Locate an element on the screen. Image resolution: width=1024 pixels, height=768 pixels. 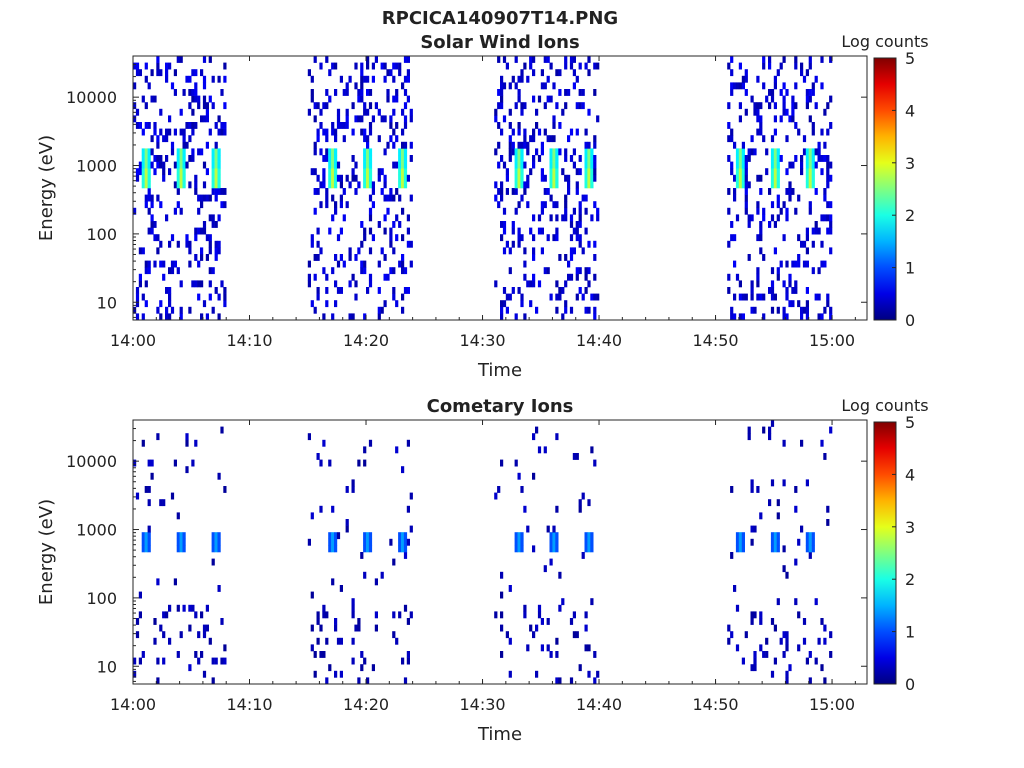
colorbar-tick-label: 2 is located at coordinates (910, 215).